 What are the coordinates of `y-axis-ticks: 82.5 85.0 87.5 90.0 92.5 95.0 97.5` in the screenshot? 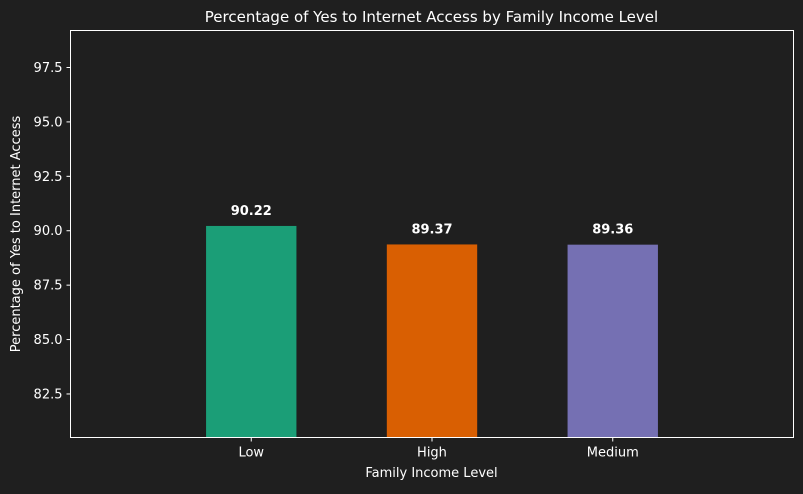 It's located at (52, 231).